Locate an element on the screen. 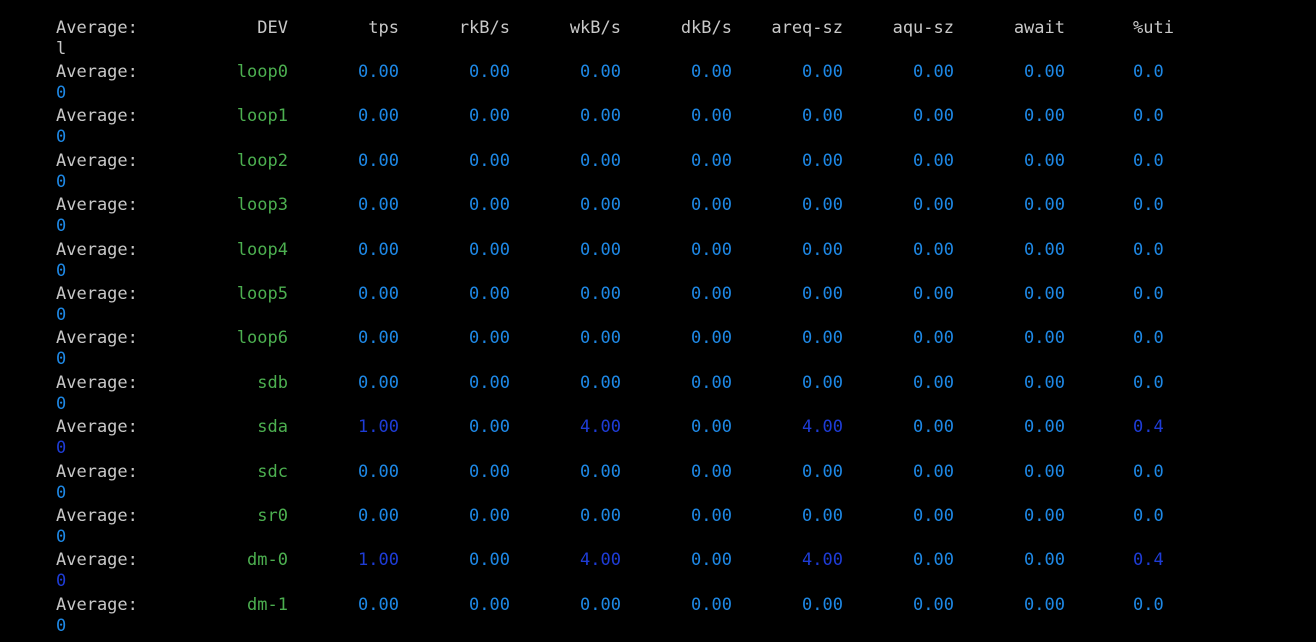 This screenshot has height=642, width=1316. device-name: sr0 is located at coordinates (272, 516).